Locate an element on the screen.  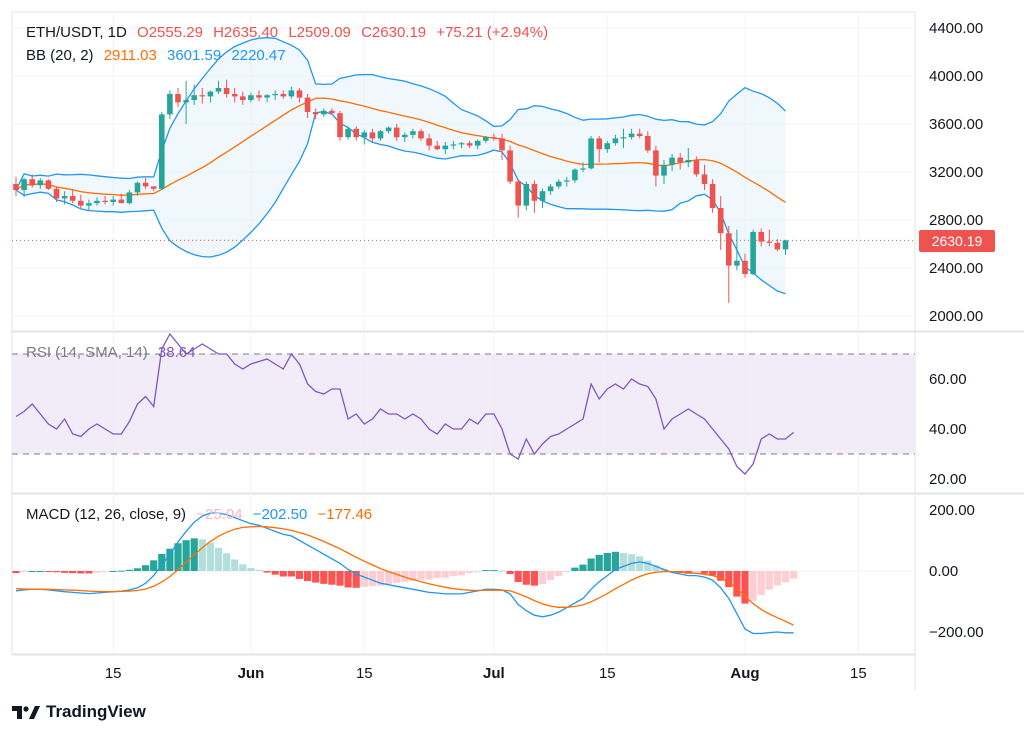
symbol-label: ETH/USDT, 1D is located at coordinates (76, 32).